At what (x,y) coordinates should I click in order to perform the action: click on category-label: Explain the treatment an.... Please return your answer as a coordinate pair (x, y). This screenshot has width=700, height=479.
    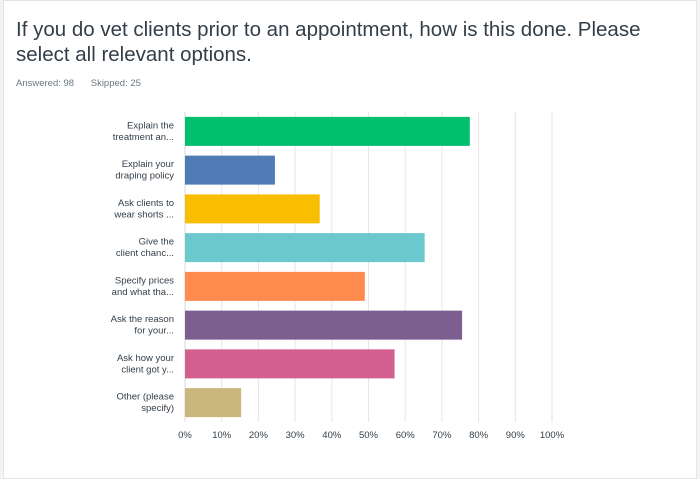
    Looking at the image, I should click on (143, 131).